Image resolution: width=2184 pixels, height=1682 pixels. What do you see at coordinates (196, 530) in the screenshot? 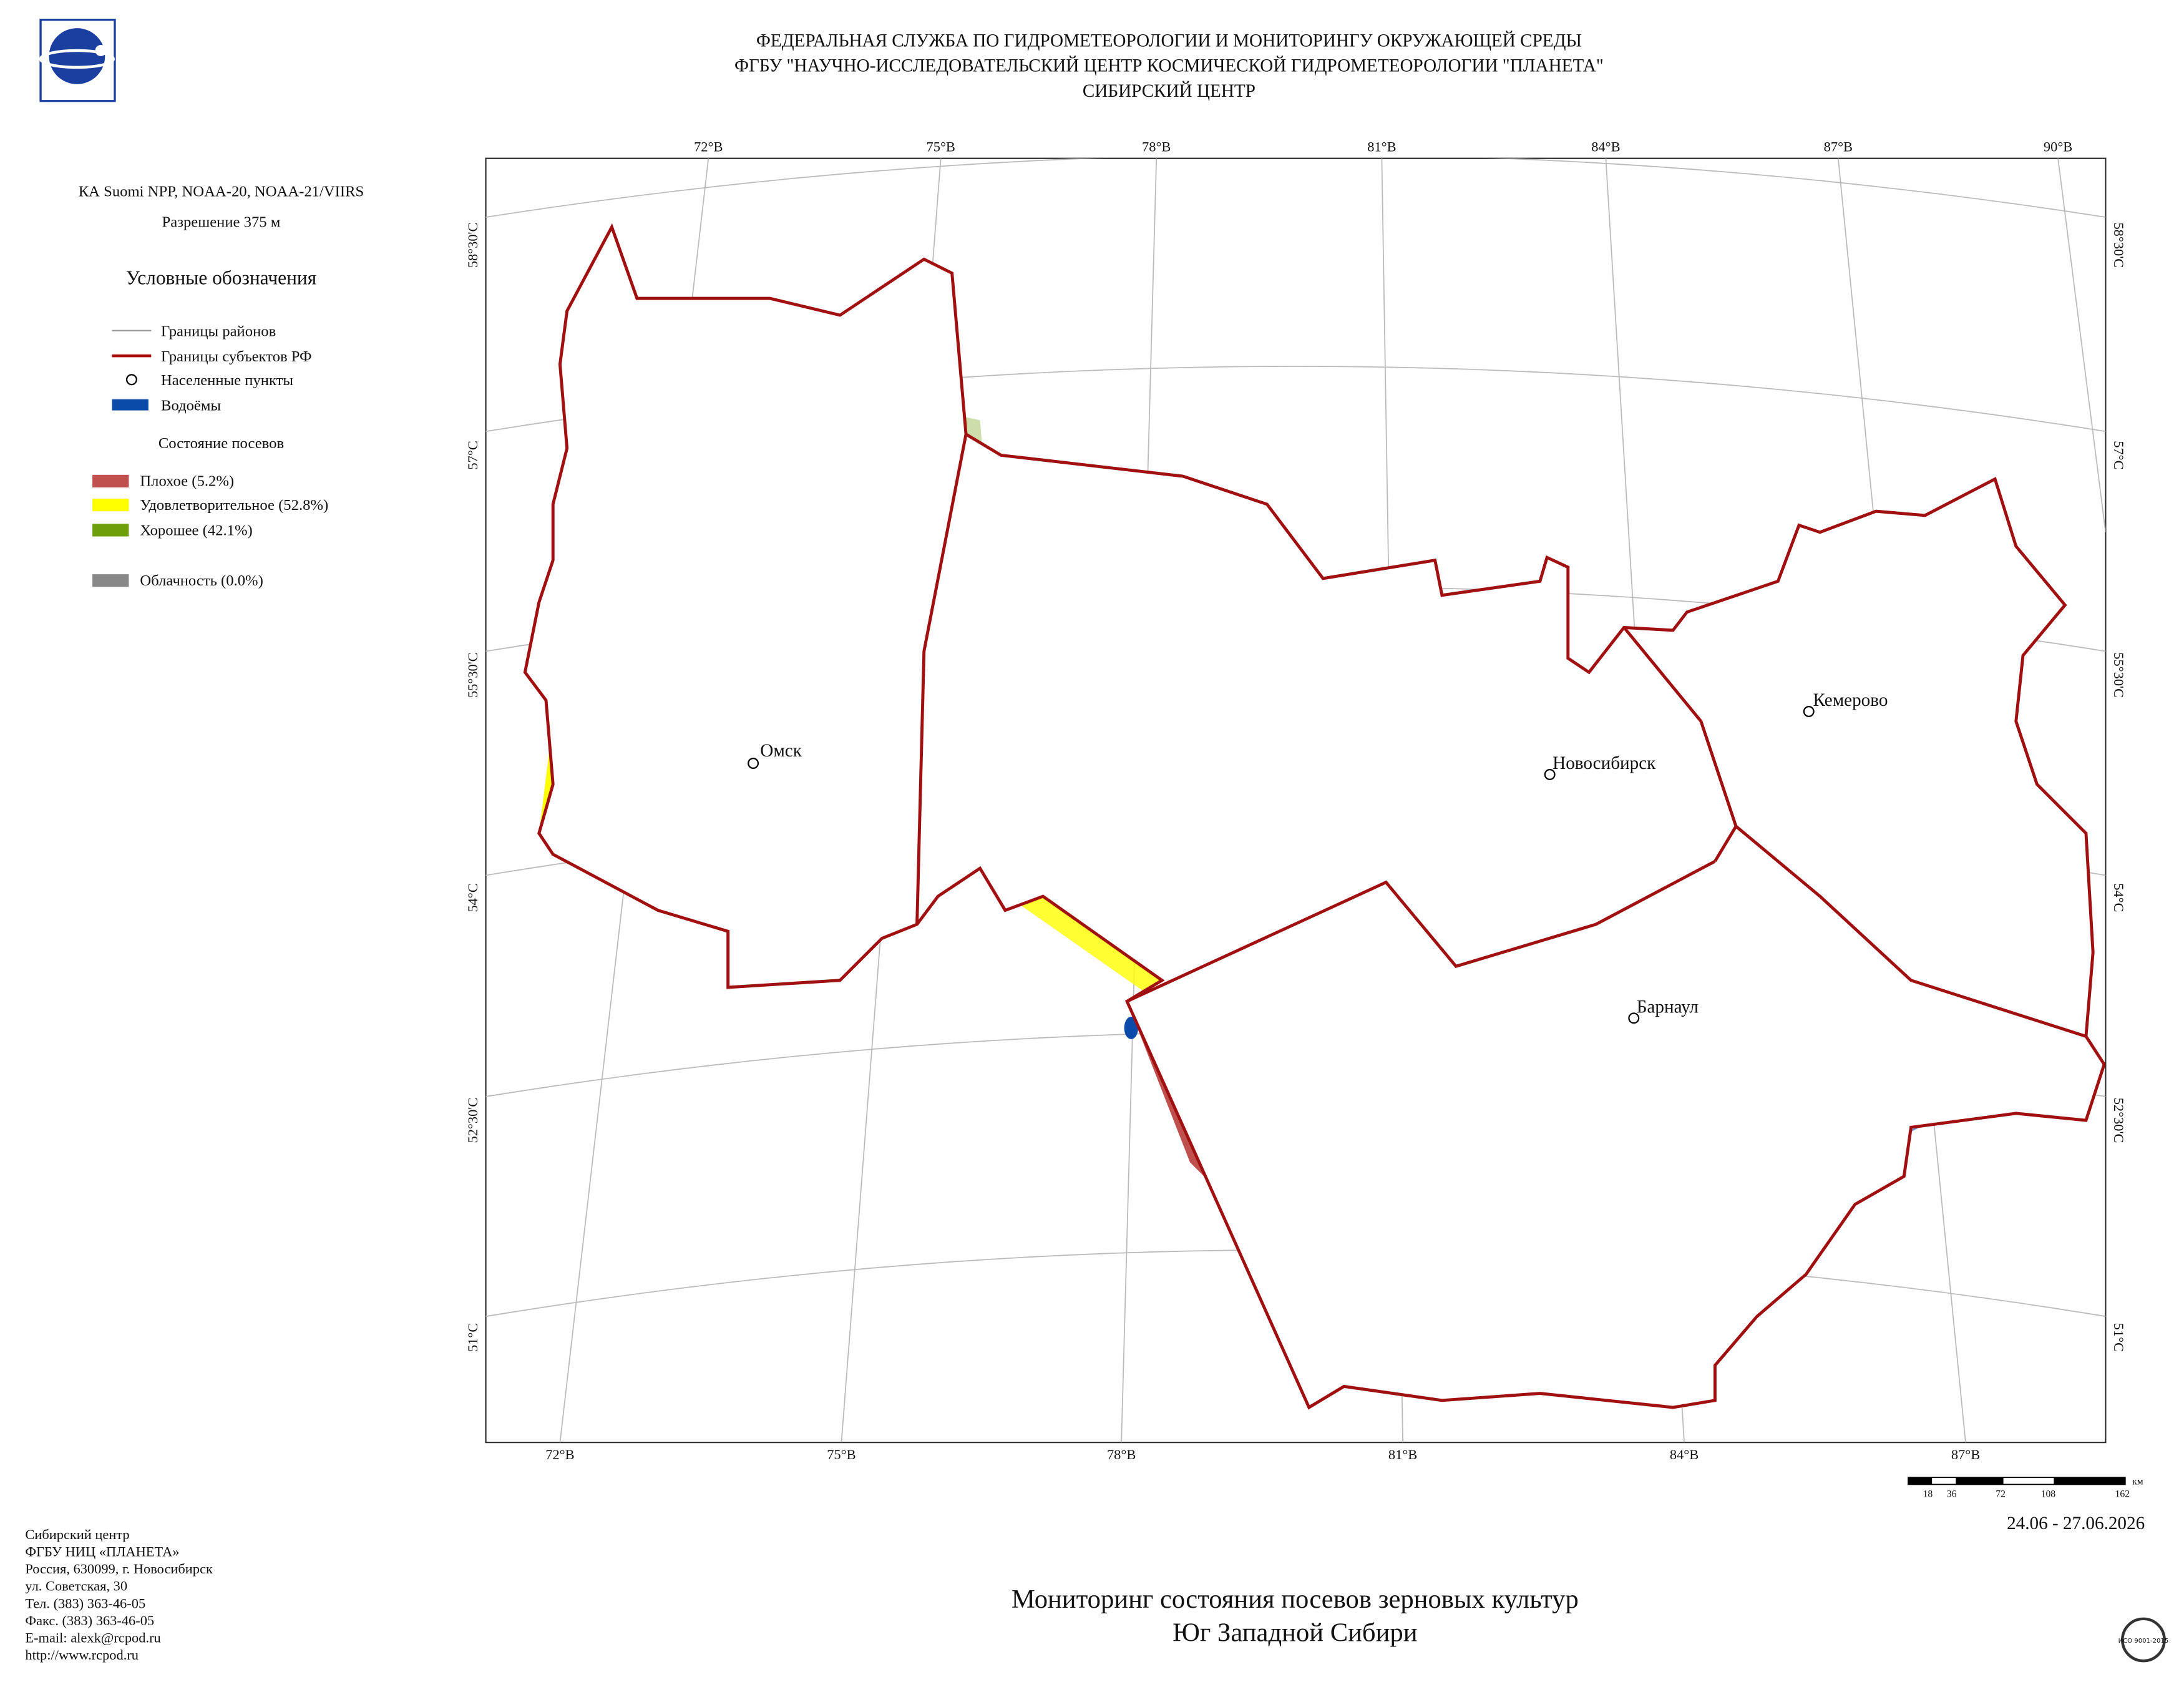
I see `legend-label: Хорошее (42.1%)` at bounding box center [196, 530].